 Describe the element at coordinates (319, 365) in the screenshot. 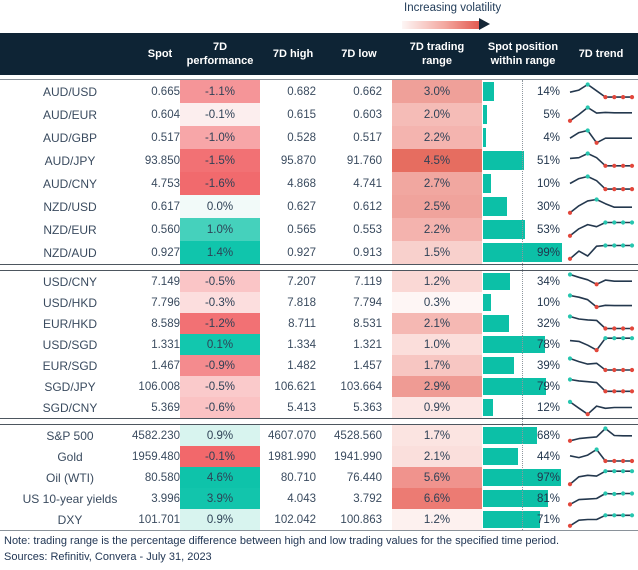

I see `table-row: EUR/SGD 1.467 -0.9% 1.482 1.457 1.7% 39%` at that location.